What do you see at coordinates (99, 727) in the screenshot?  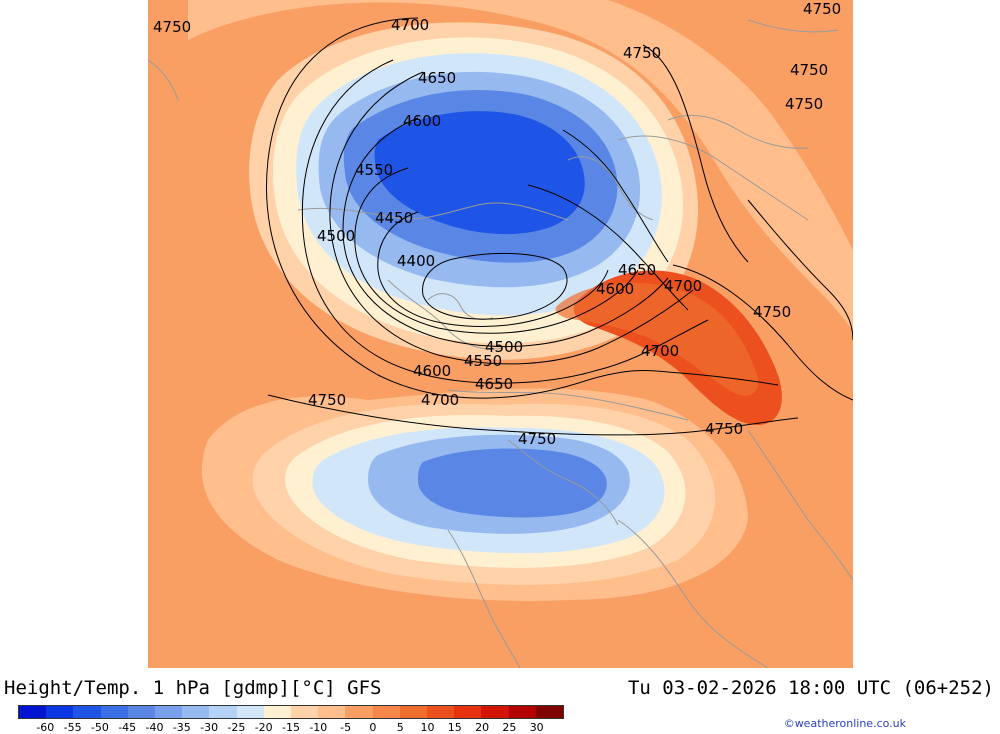 I see `legend-label: -50` at bounding box center [99, 727].